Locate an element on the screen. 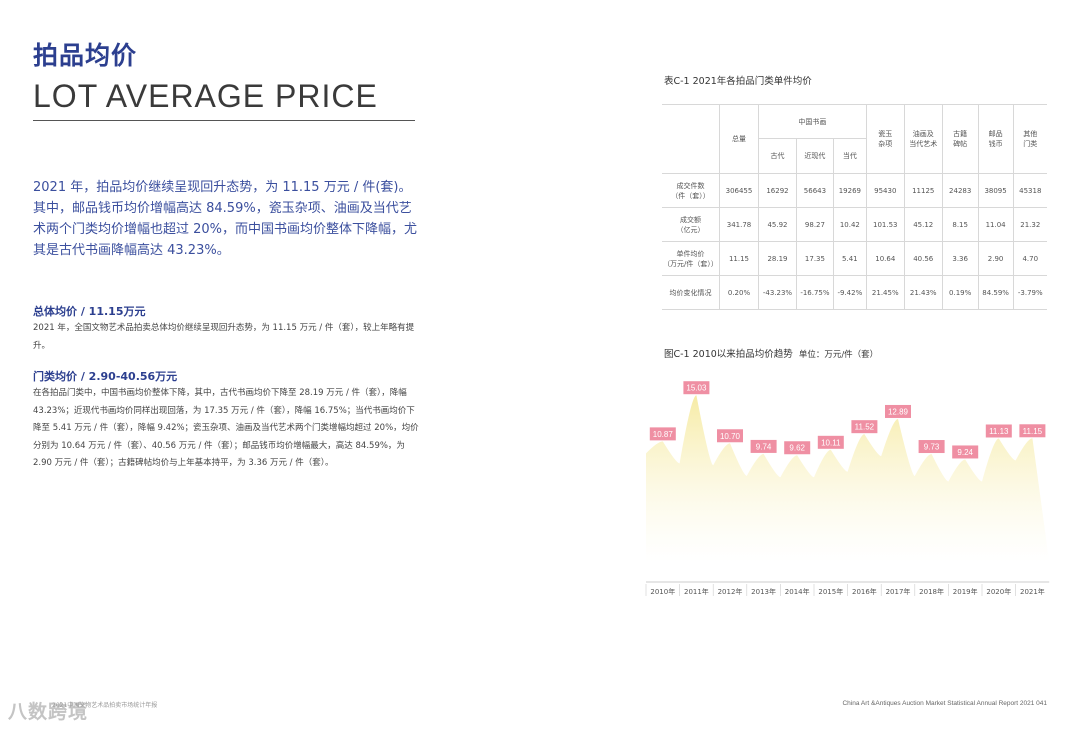 Image resolution: width=1080 pixels, height=733 pixels. data-label: 9.62 is located at coordinates (797, 448).